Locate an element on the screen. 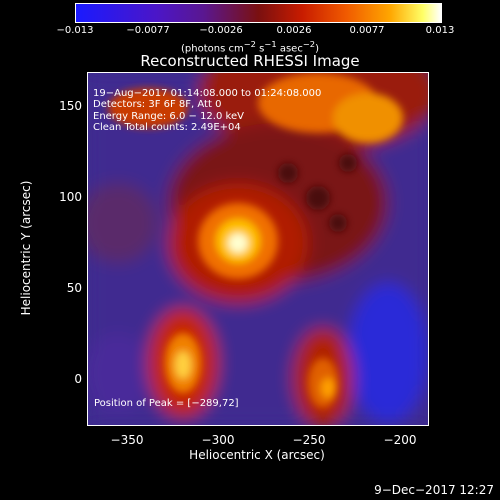 The image size is (500, 500). x-tick: −300 is located at coordinates (218, 440).